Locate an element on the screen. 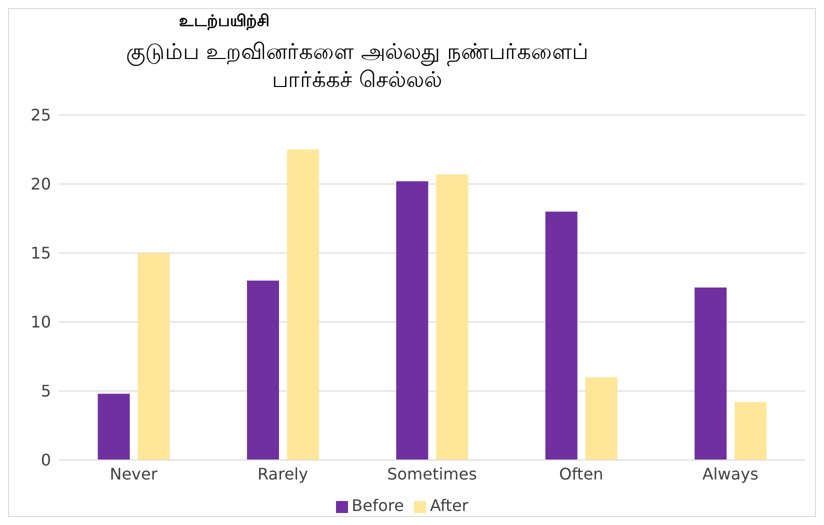 The height and width of the screenshot is (525, 824). y-tick-label: 5 is located at coordinates (45, 391).